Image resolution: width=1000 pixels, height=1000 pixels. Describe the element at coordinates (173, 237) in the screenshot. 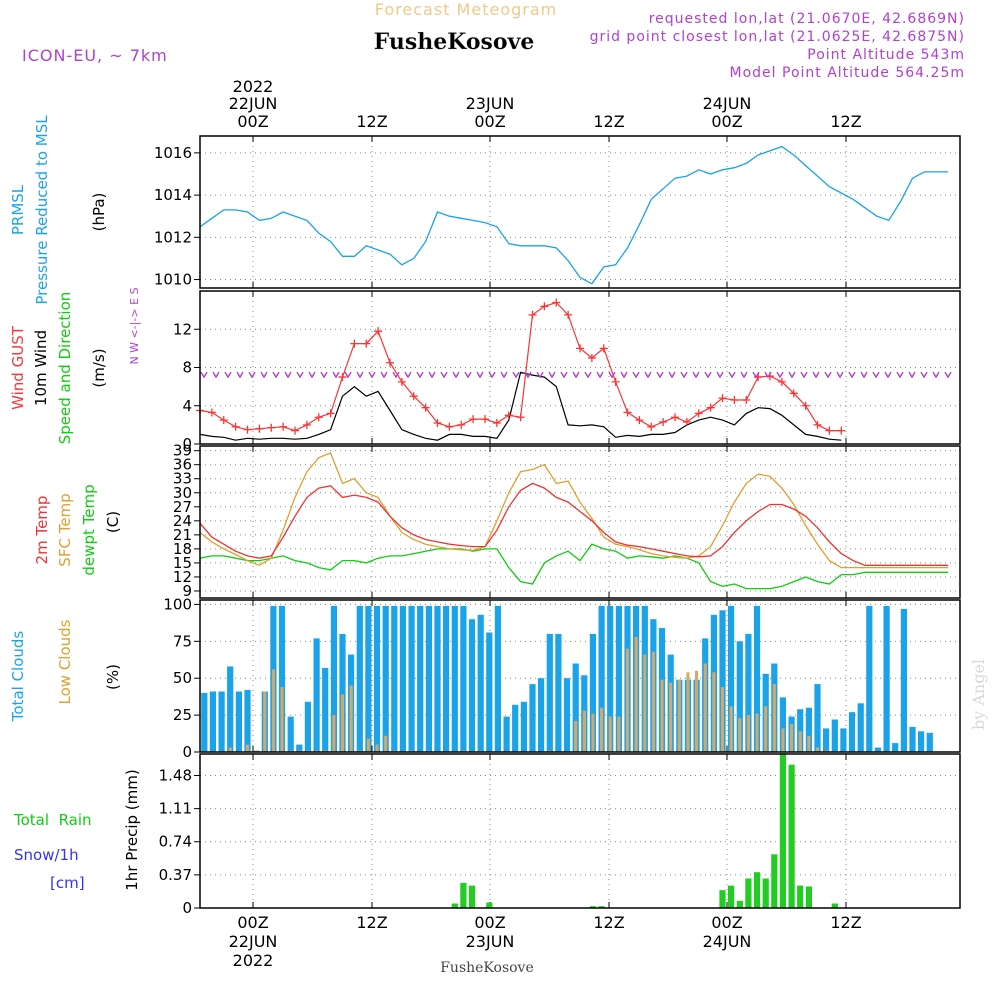

I see `y-tick-label: 1012` at that location.